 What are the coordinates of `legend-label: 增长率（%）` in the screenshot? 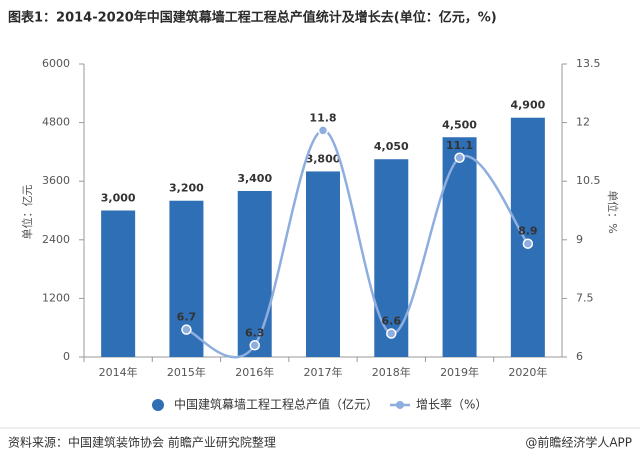 It's located at (451, 404).